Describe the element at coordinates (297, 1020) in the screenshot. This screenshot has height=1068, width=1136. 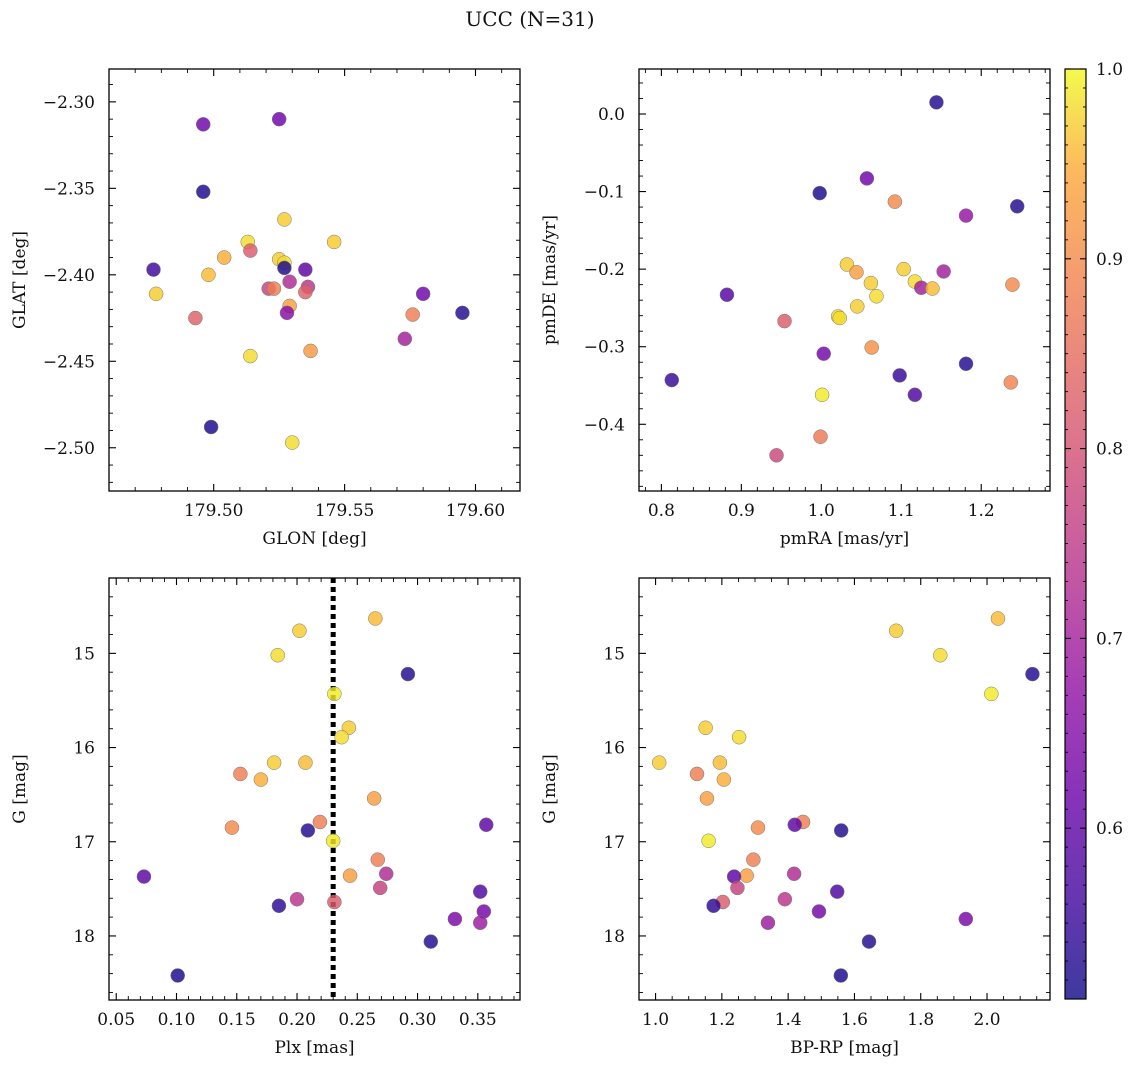
I see `x-tick-label: 0.20` at that location.